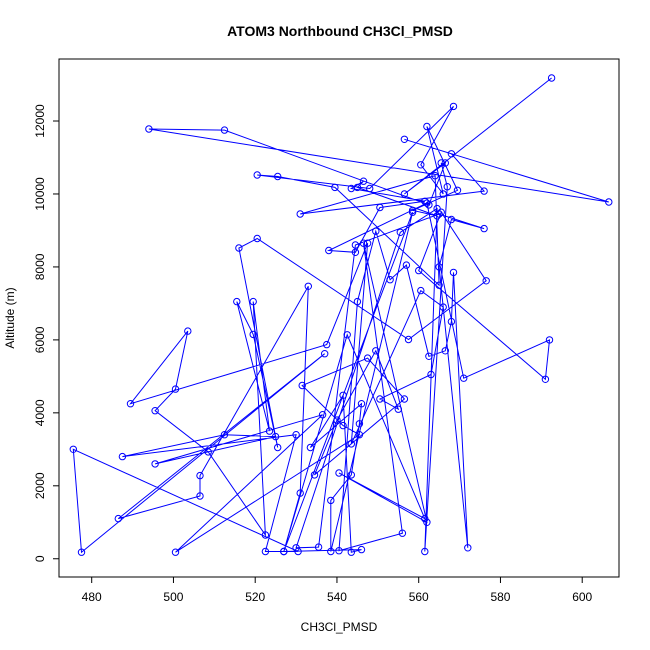  What do you see at coordinates (337, 597) in the screenshot?
I see `x-tick-label: 540` at bounding box center [337, 597].